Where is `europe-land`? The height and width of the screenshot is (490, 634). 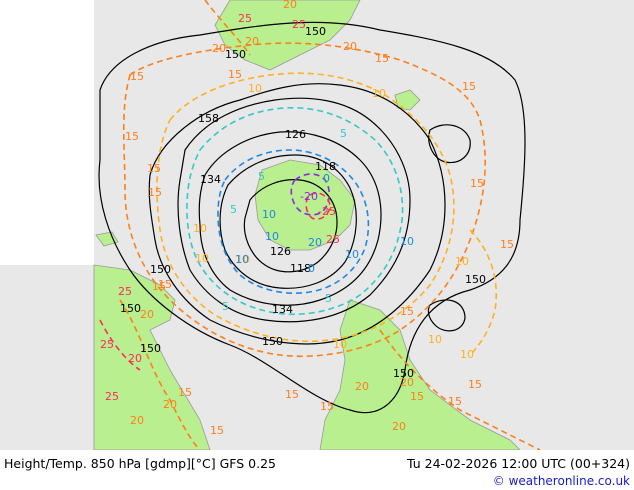
europe-land is located at coordinates (152, 357).